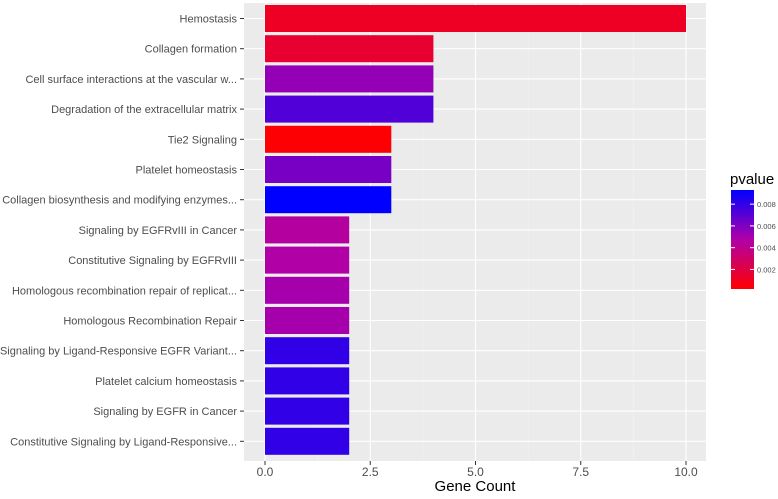 This screenshot has height=499, width=778. I want to click on x-axis-title: Gene Count, so click(476, 486).